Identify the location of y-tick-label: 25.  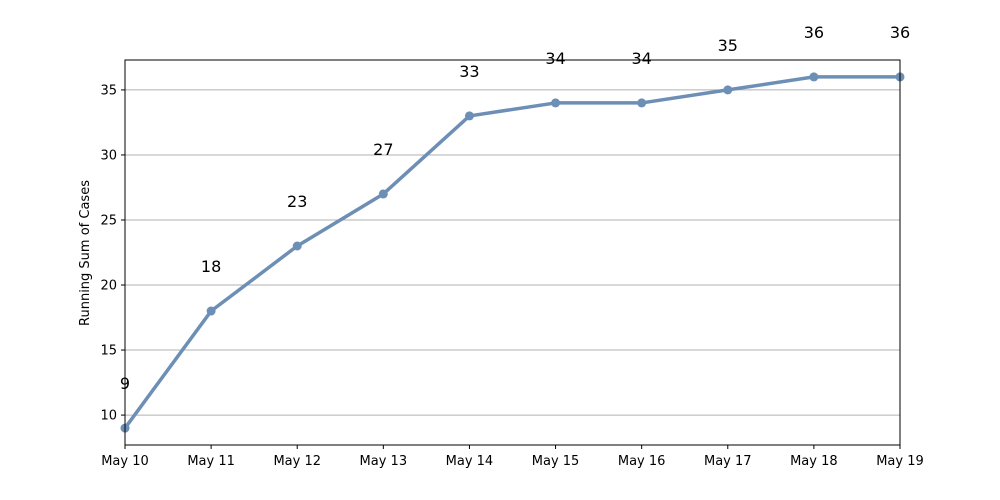
(108, 220).